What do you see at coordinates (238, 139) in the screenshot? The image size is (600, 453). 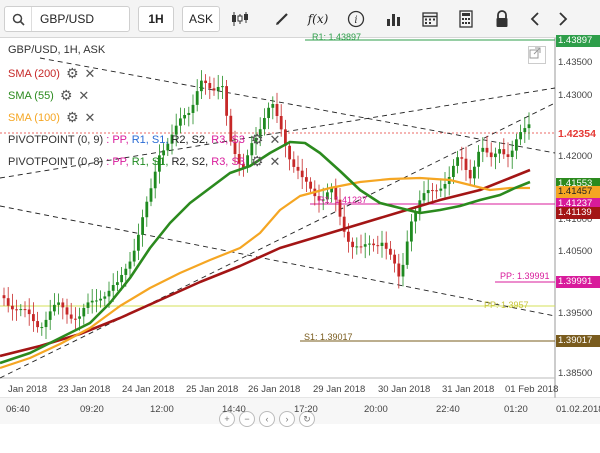 I see `legend-s3: S3` at bounding box center [238, 139].